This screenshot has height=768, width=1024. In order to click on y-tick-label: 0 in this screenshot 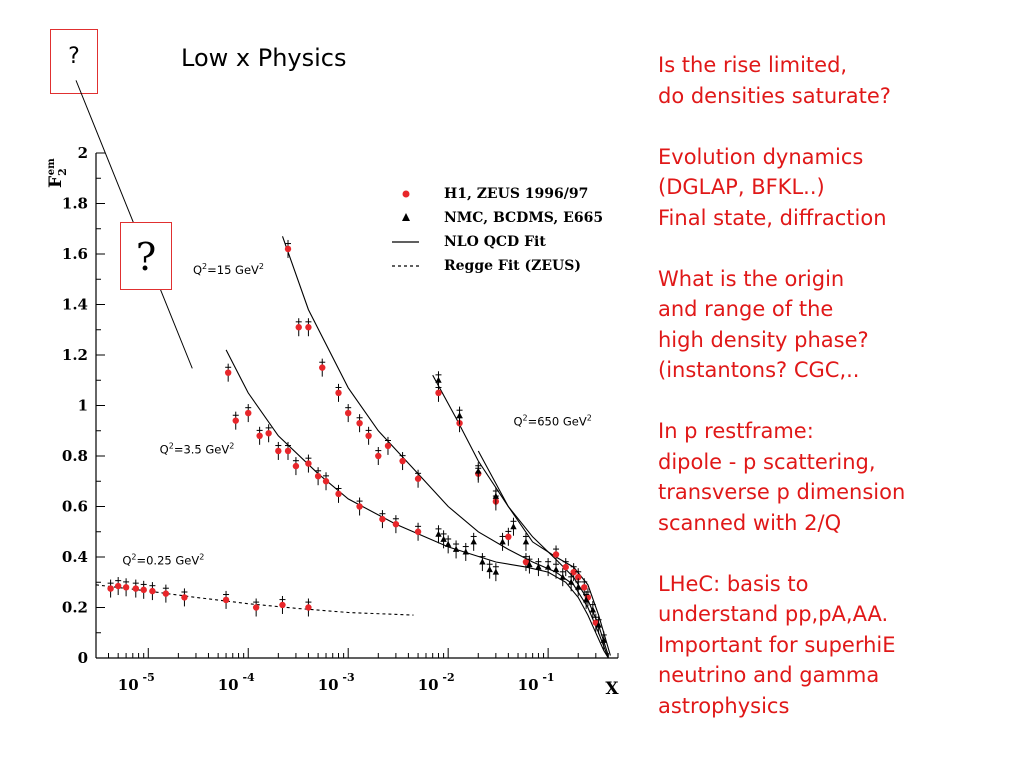, I will do `click(83, 658)`.